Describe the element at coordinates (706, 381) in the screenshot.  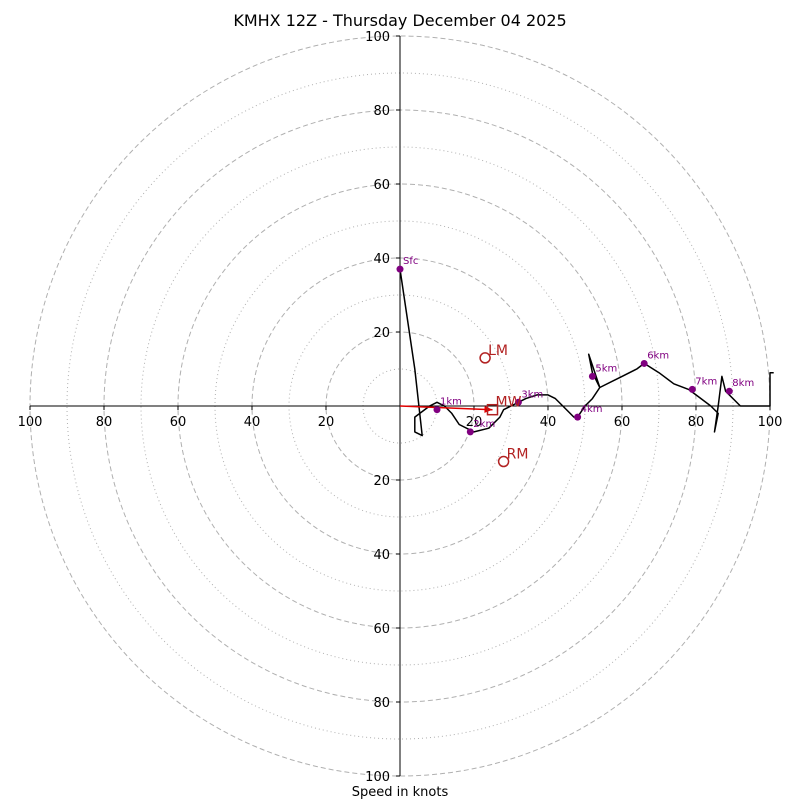
I see `height-label-7km: 7km` at that location.